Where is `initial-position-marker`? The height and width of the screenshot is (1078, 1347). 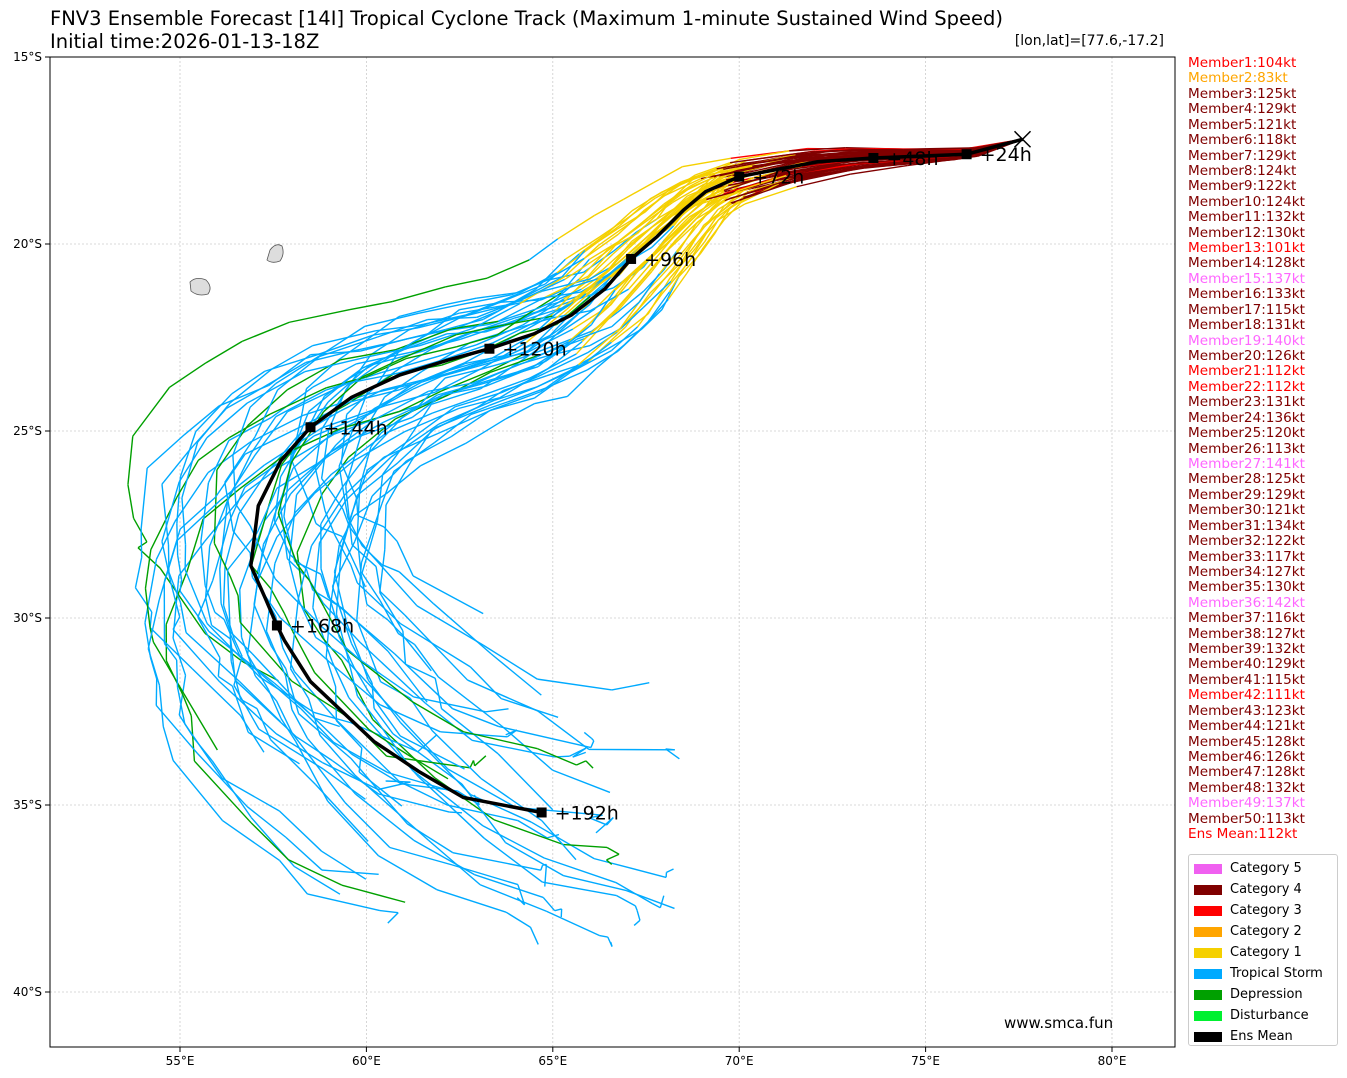
initial-position-marker is located at coordinates (1022, 139).